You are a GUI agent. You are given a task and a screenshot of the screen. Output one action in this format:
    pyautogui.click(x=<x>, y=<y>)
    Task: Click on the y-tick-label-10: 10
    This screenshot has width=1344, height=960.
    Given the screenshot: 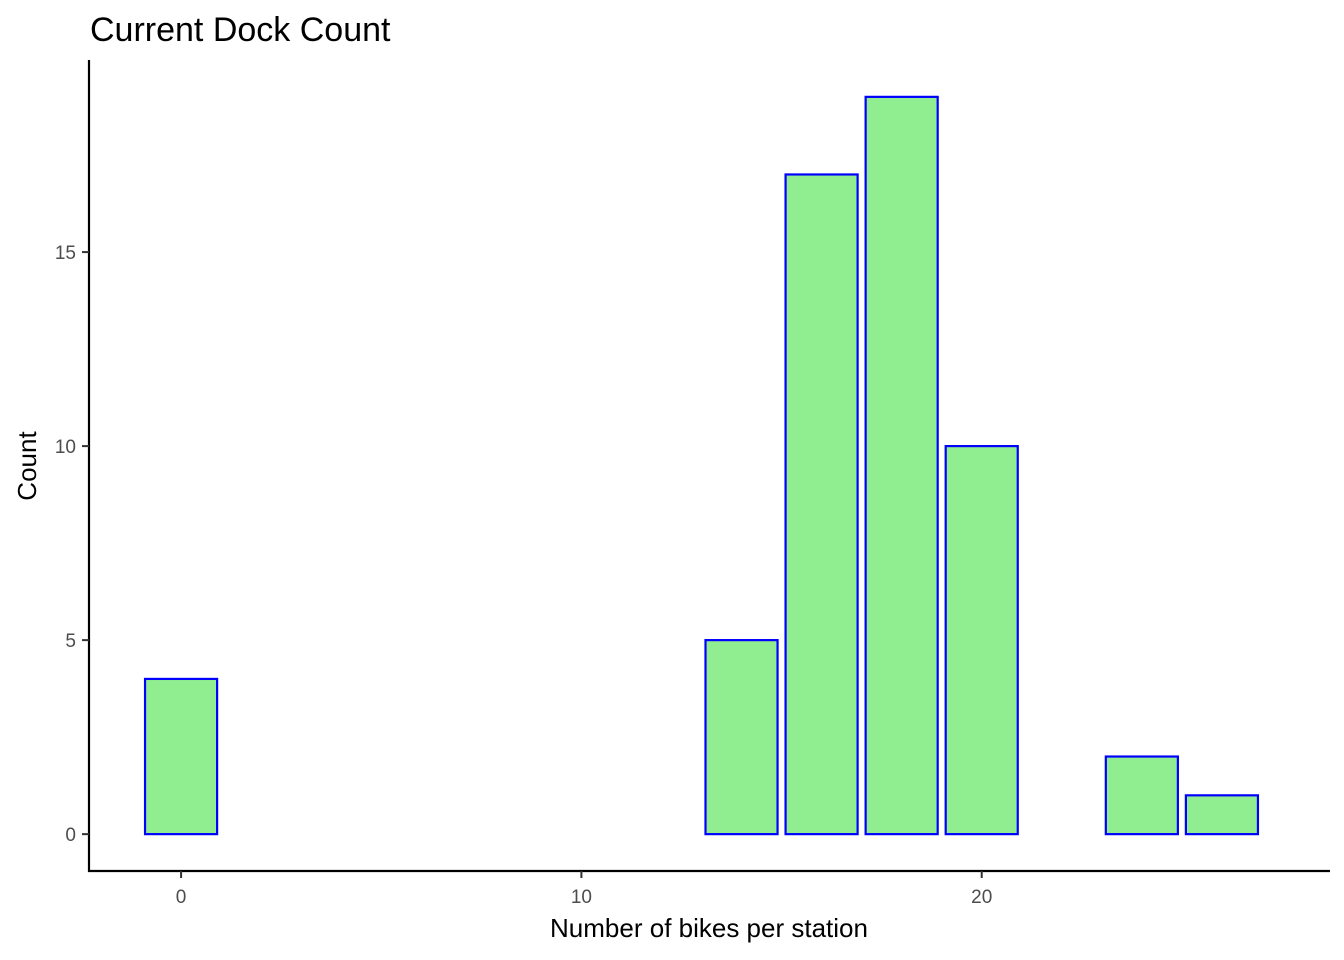 What is the action you would take?
    pyautogui.click(x=65, y=447)
    